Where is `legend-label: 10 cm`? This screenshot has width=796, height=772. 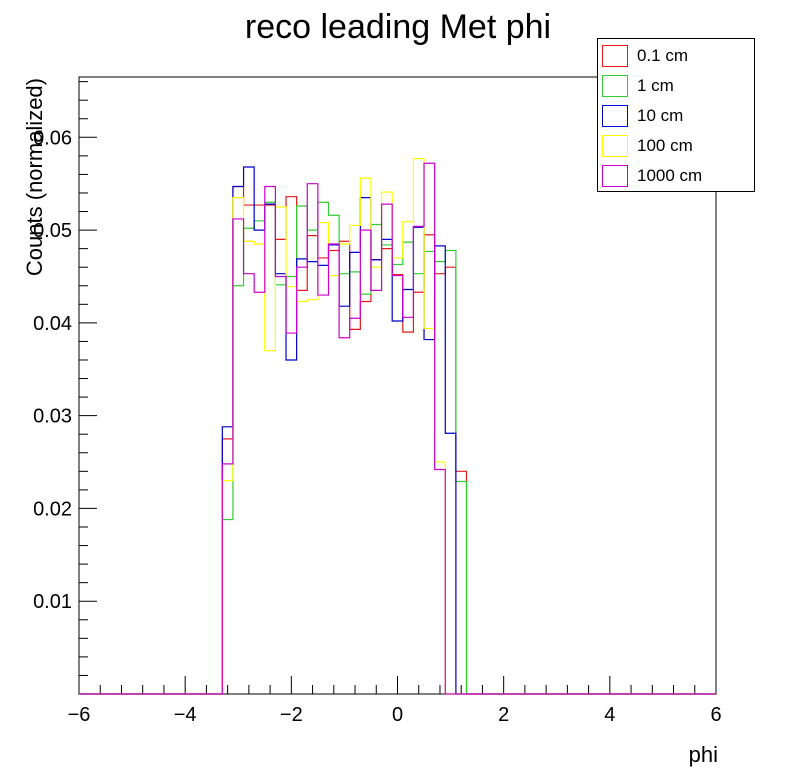 legend-label: 10 cm is located at coordinates (660, 115).